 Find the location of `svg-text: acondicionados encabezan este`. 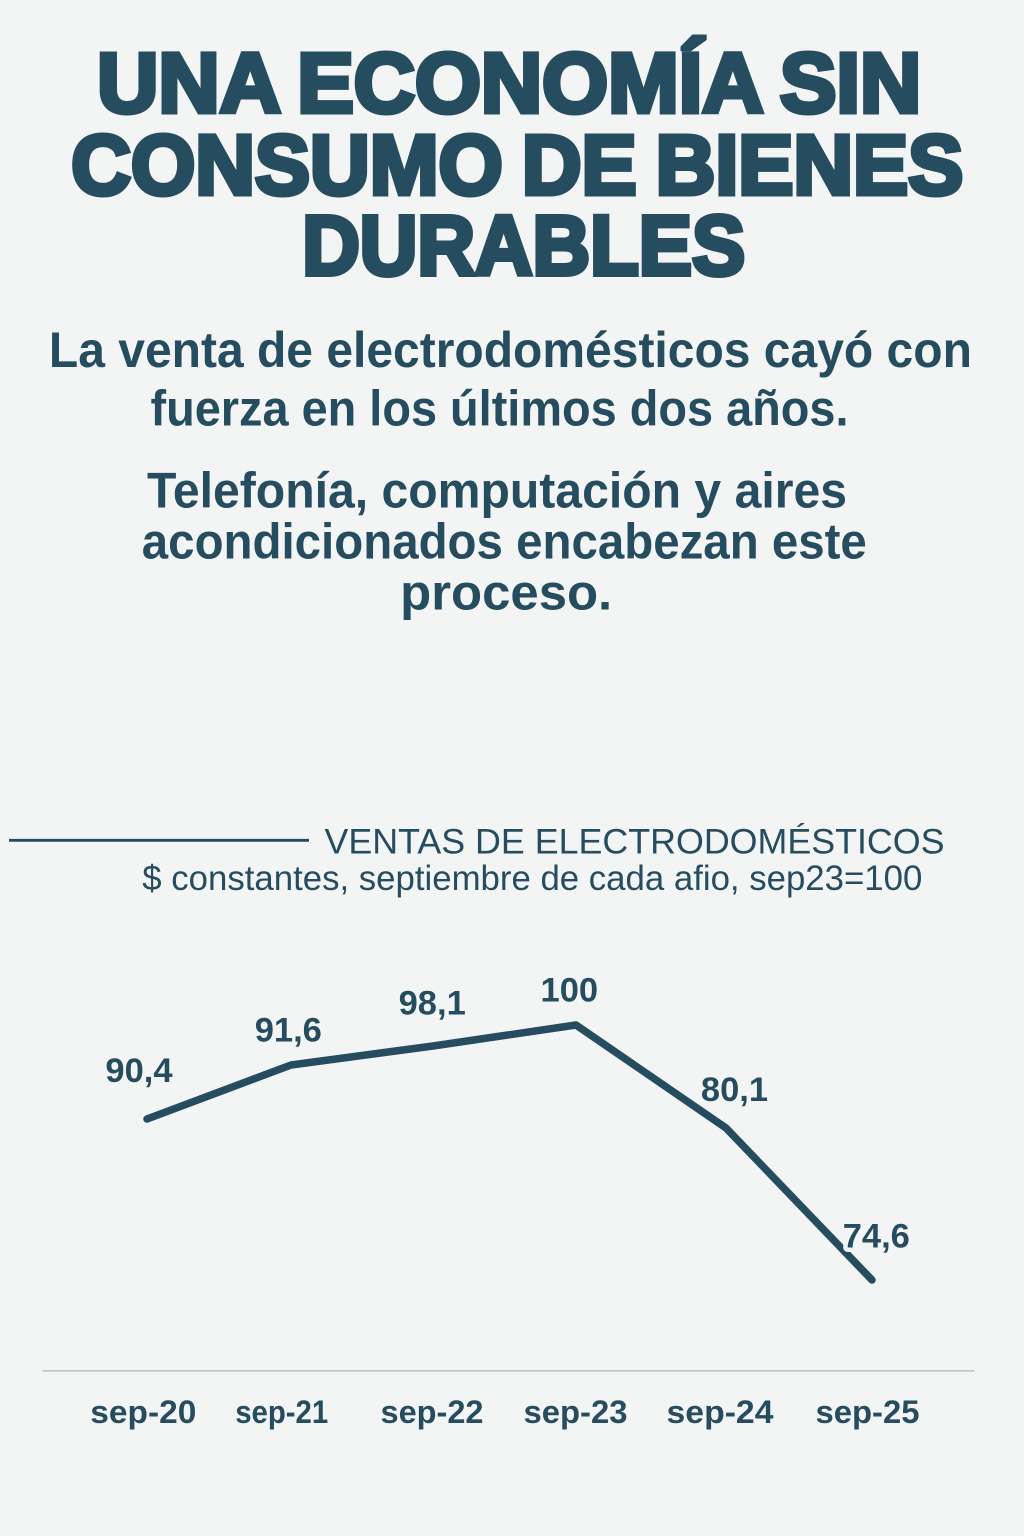

svg-text: acondicionados encabezan este is located at coordinates (504, 542).